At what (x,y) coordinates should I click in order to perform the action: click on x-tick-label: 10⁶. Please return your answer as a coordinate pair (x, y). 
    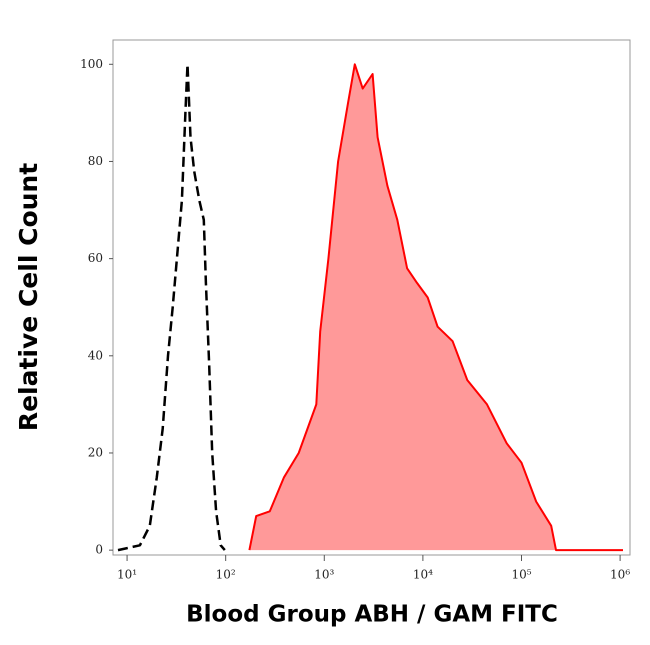
    Looking at the image, I should click on (620, 575).